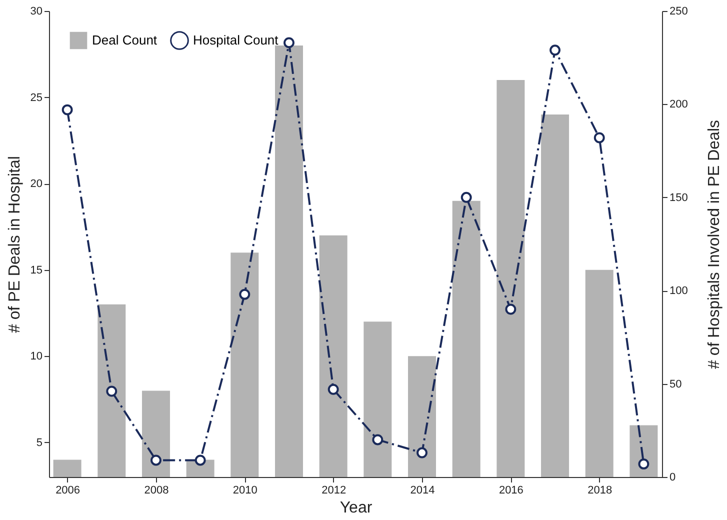  What do you see at coordinates (356, 508) in the screenshot?
I see `x-axis-title: Year` at bounding box center [356, 508].